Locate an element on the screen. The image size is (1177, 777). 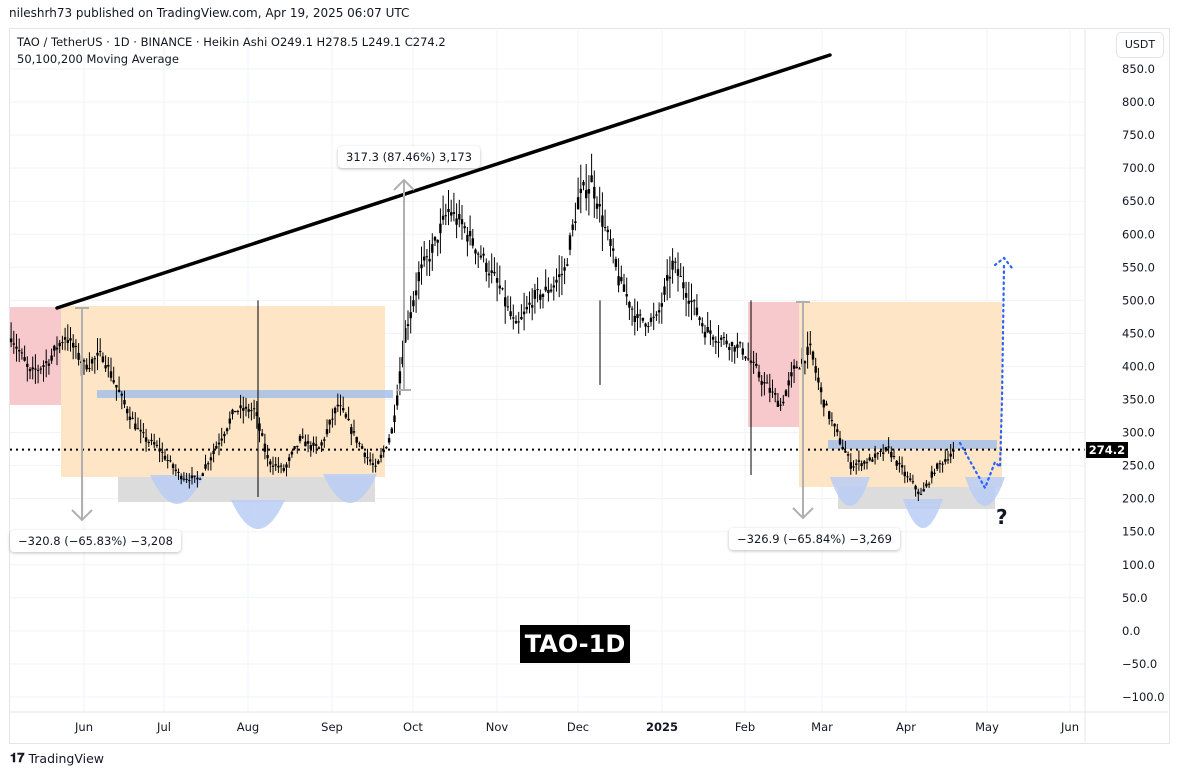
price-tick: 550.0 is located at coordinates (1138, 267).